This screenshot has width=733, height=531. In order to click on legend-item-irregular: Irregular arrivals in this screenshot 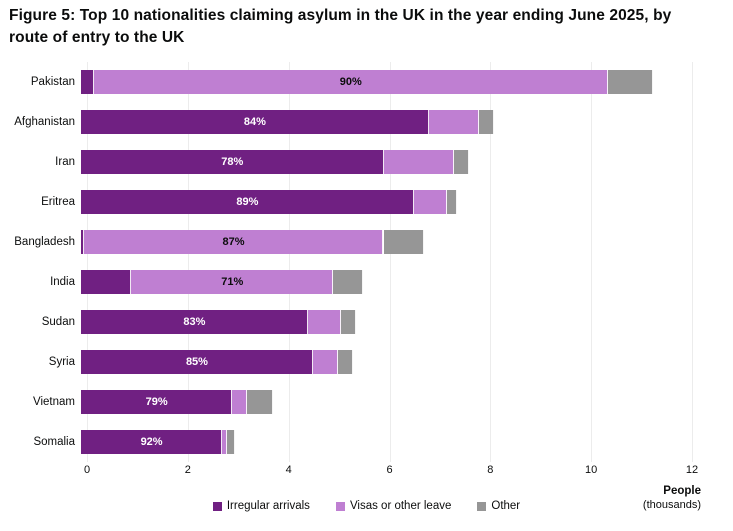, I will do `click(261, 506)`.